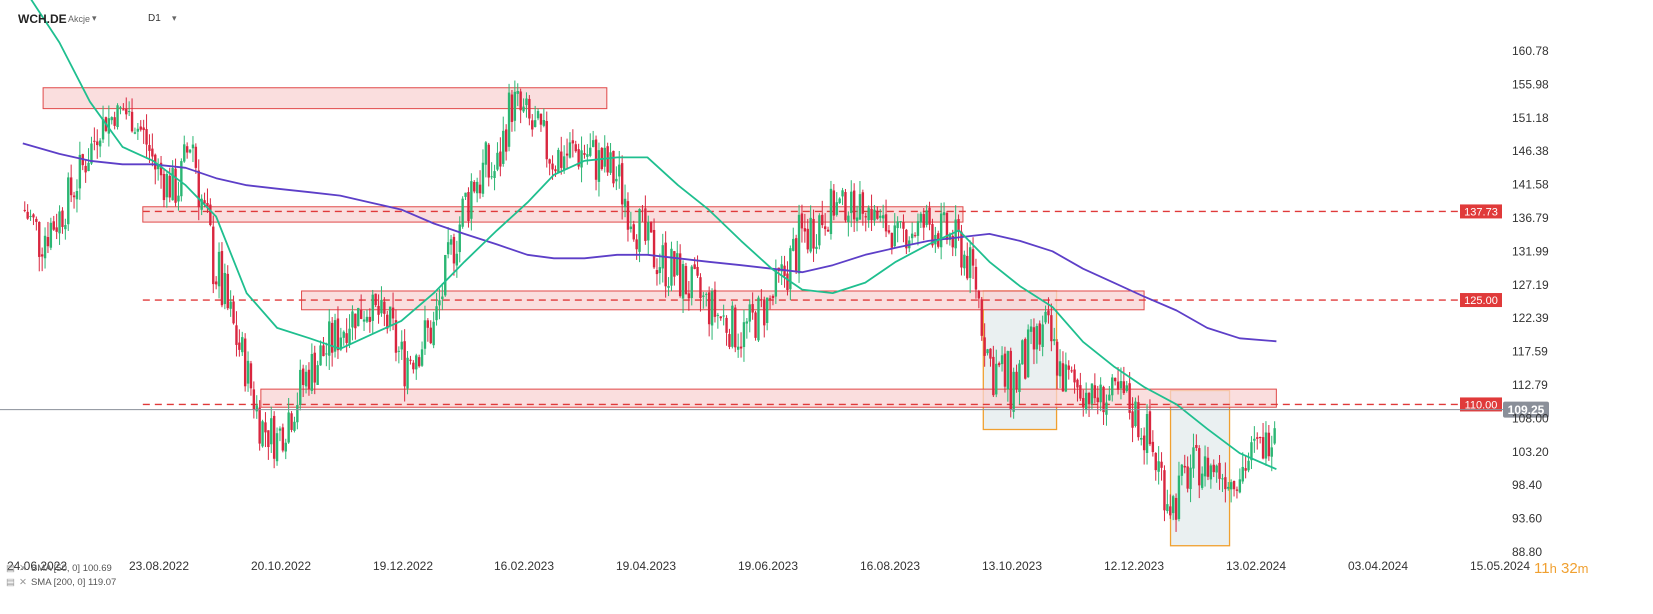  What do you see at coordinates (826, 17) in the screenshot?
I see `chart-toolbar: WCH.DE Akcje ▾ D1 ▾` at bounding box center [826, 17].